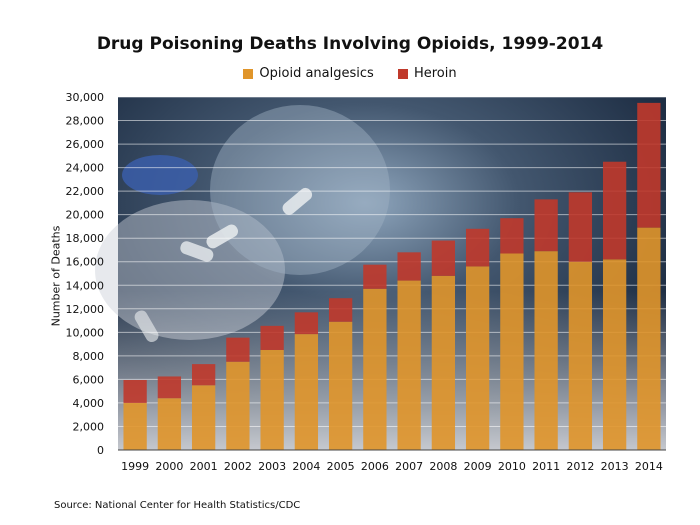 Image resolution: width=700 pixels, height=525 pixels. What do you see at coordinates (85, 168) in the screenshot?
I see `y-tick-label: 24,000` at bounding box center [85, 168].